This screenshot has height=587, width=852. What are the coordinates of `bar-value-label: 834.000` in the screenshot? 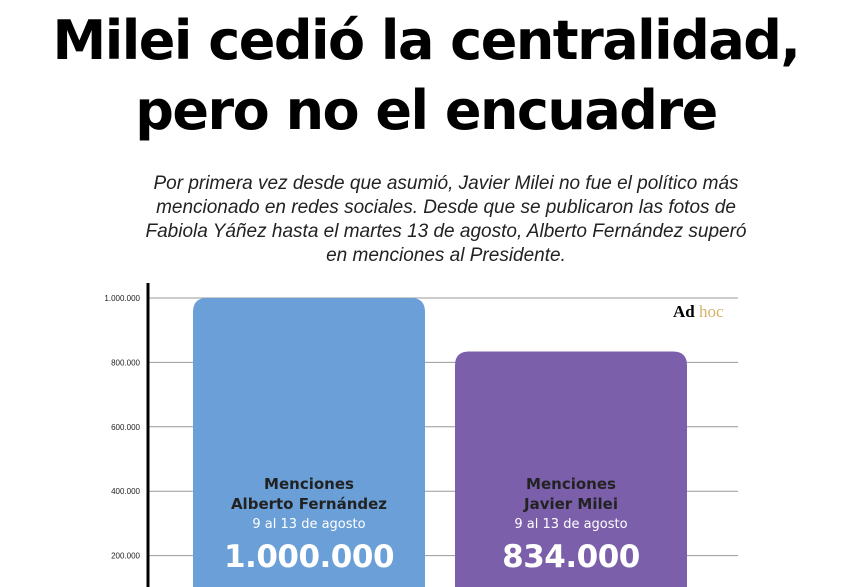 It's located at (571, 557).